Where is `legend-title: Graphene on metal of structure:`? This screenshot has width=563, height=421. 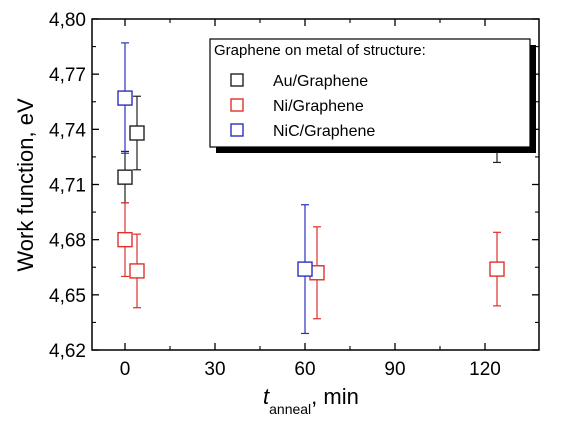 legend-title: Graphene on metal of structure: is located at coordinates (320, 50).